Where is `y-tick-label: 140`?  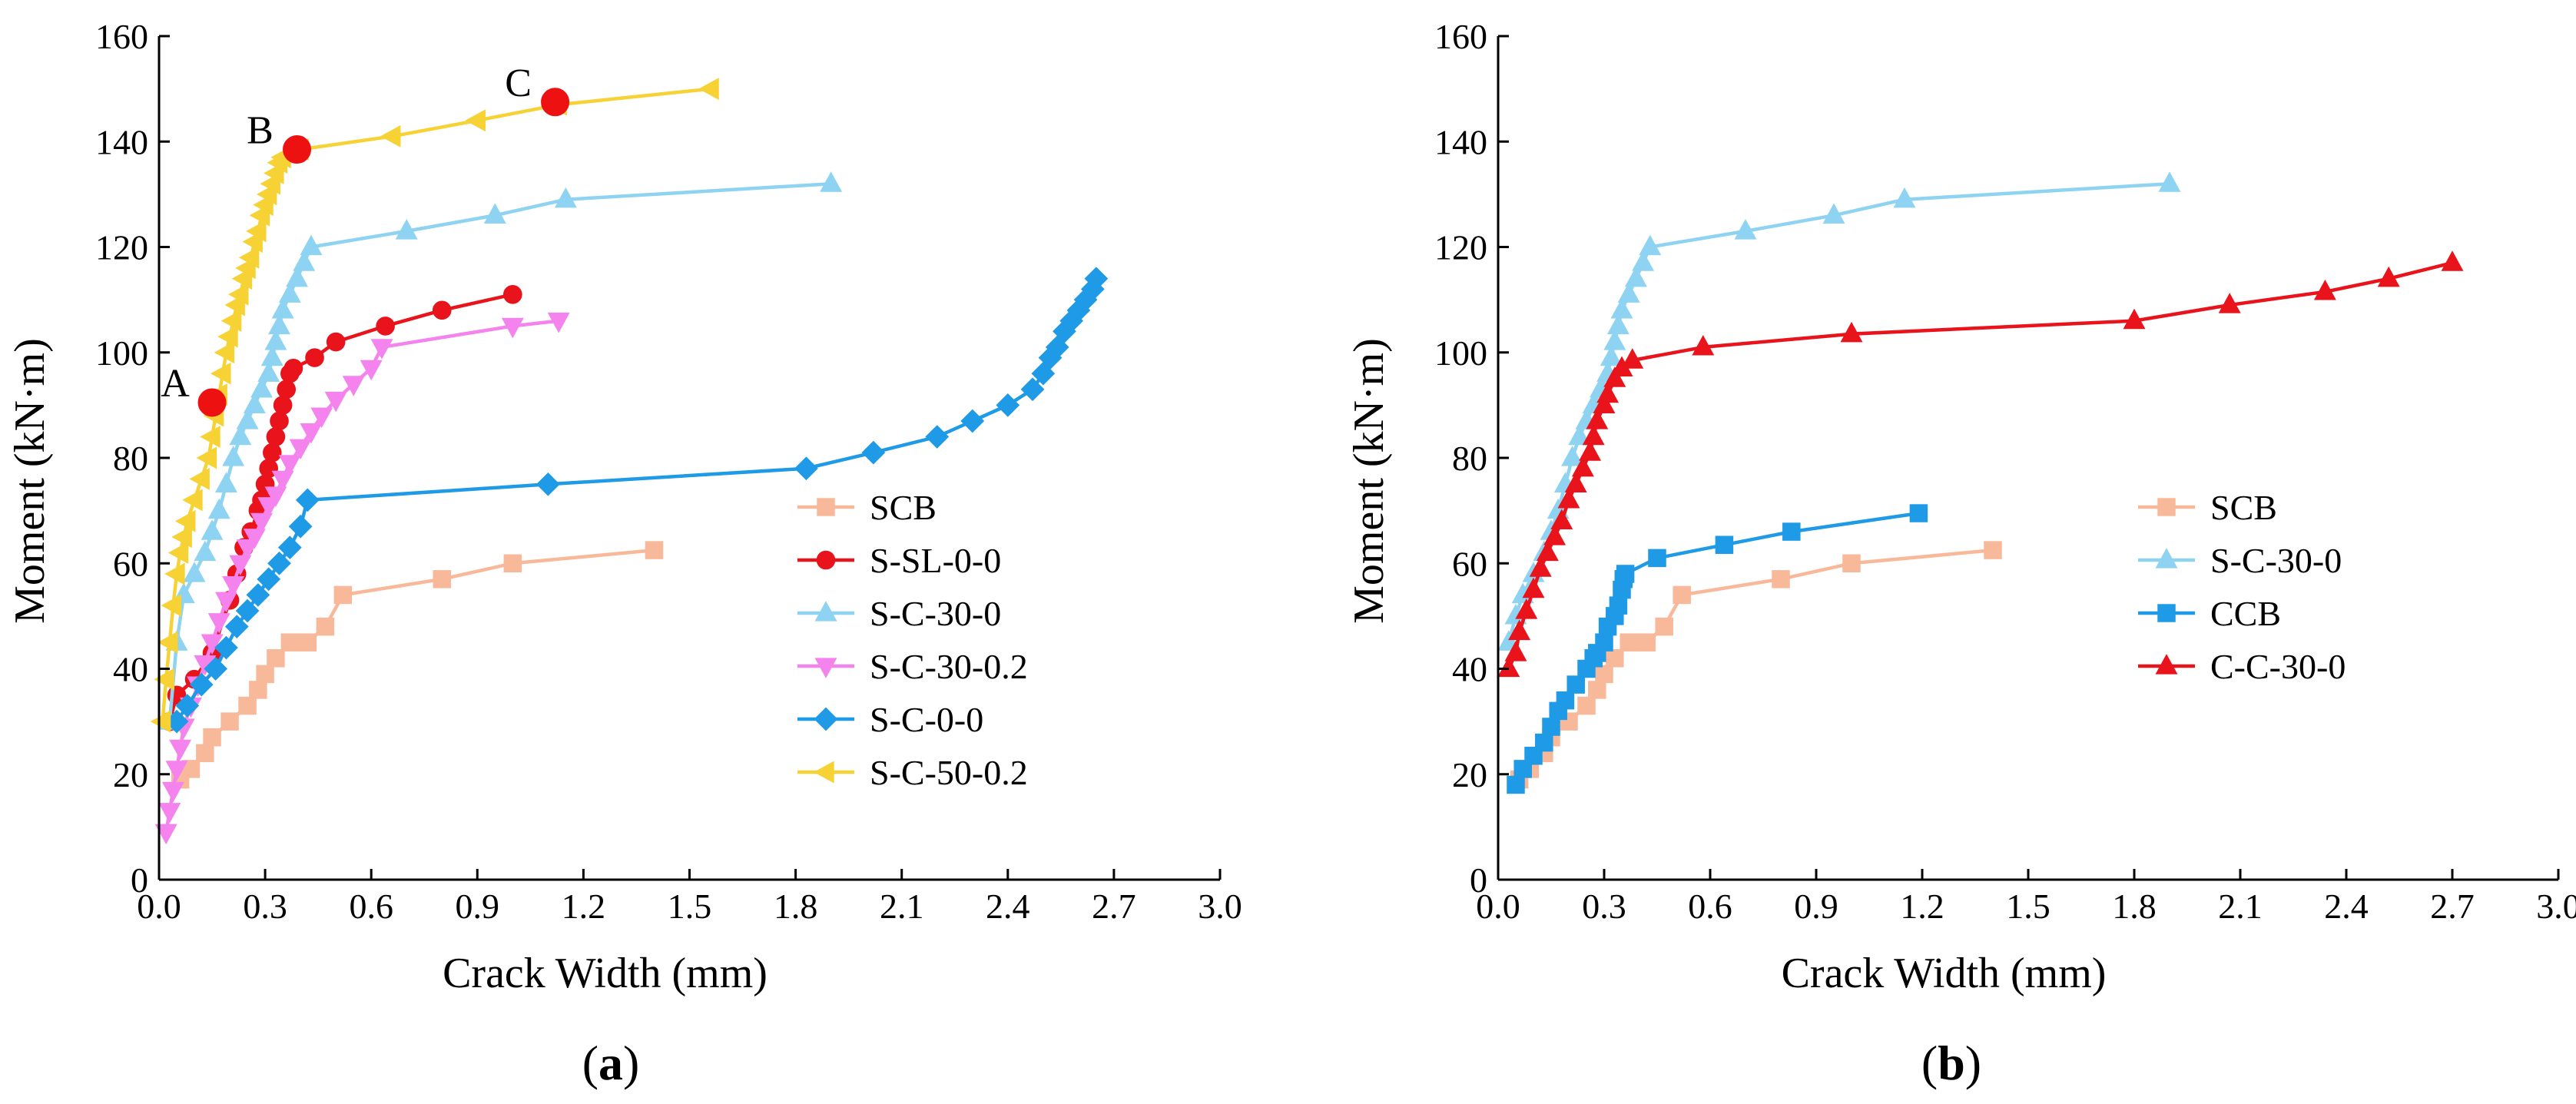 y-tick-label: 140 is located at coordinates (121, 141).